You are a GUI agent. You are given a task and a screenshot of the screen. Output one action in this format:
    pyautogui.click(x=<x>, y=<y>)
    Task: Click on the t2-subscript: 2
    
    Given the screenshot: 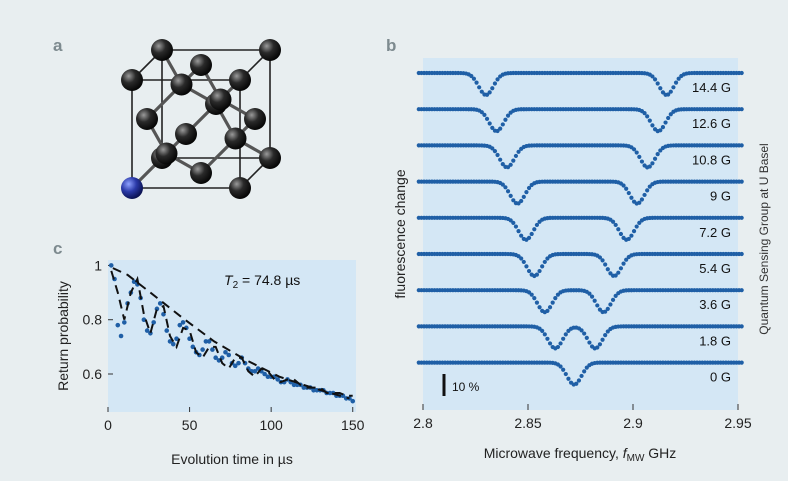 What is the action you would take?
    pyautogui.click(x=236, y=285)
    